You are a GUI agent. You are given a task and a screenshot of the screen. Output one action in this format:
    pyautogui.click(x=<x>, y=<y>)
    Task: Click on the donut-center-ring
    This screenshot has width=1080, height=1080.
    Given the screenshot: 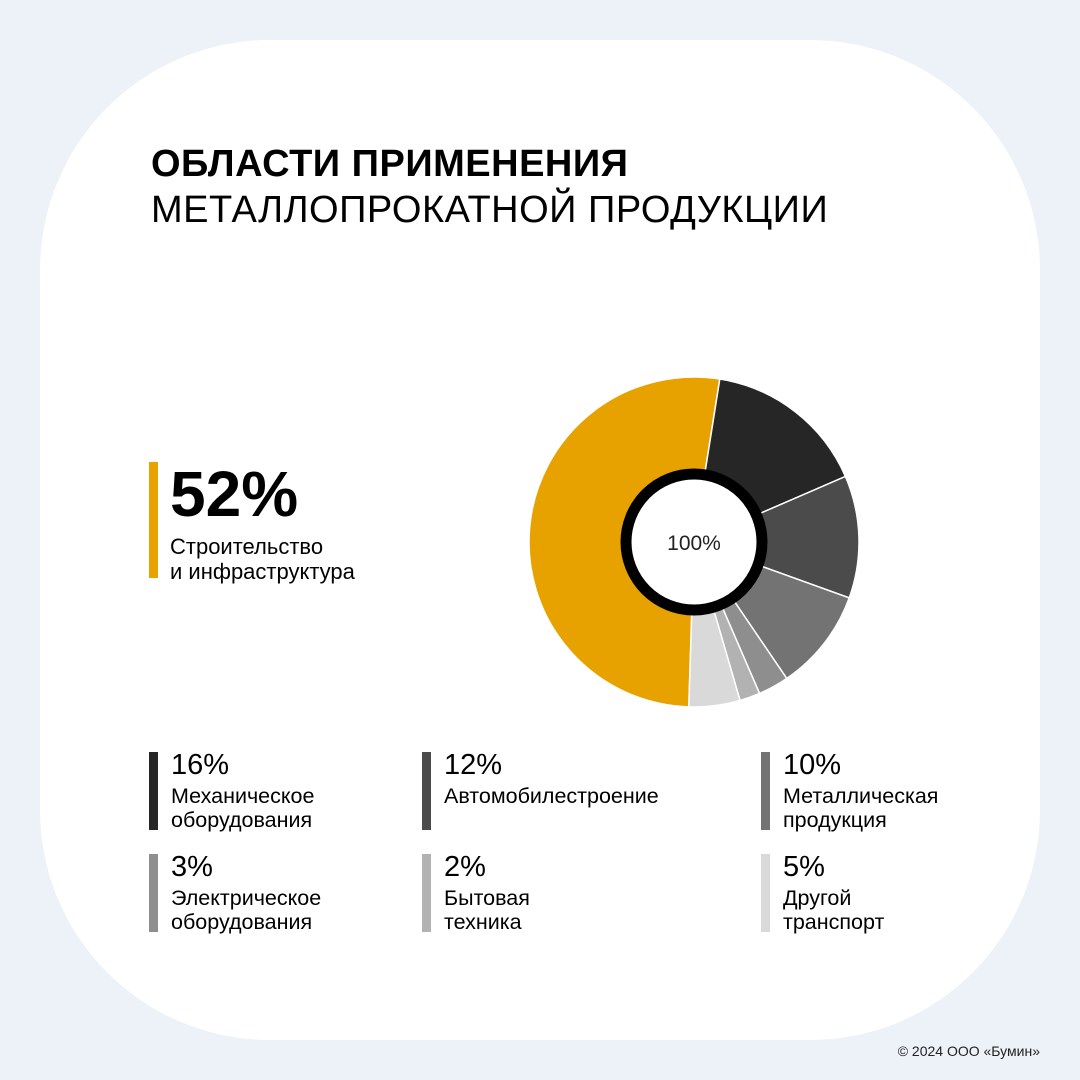 What is the action you would take?
    pyautogui.click(x=694, y=542)
    